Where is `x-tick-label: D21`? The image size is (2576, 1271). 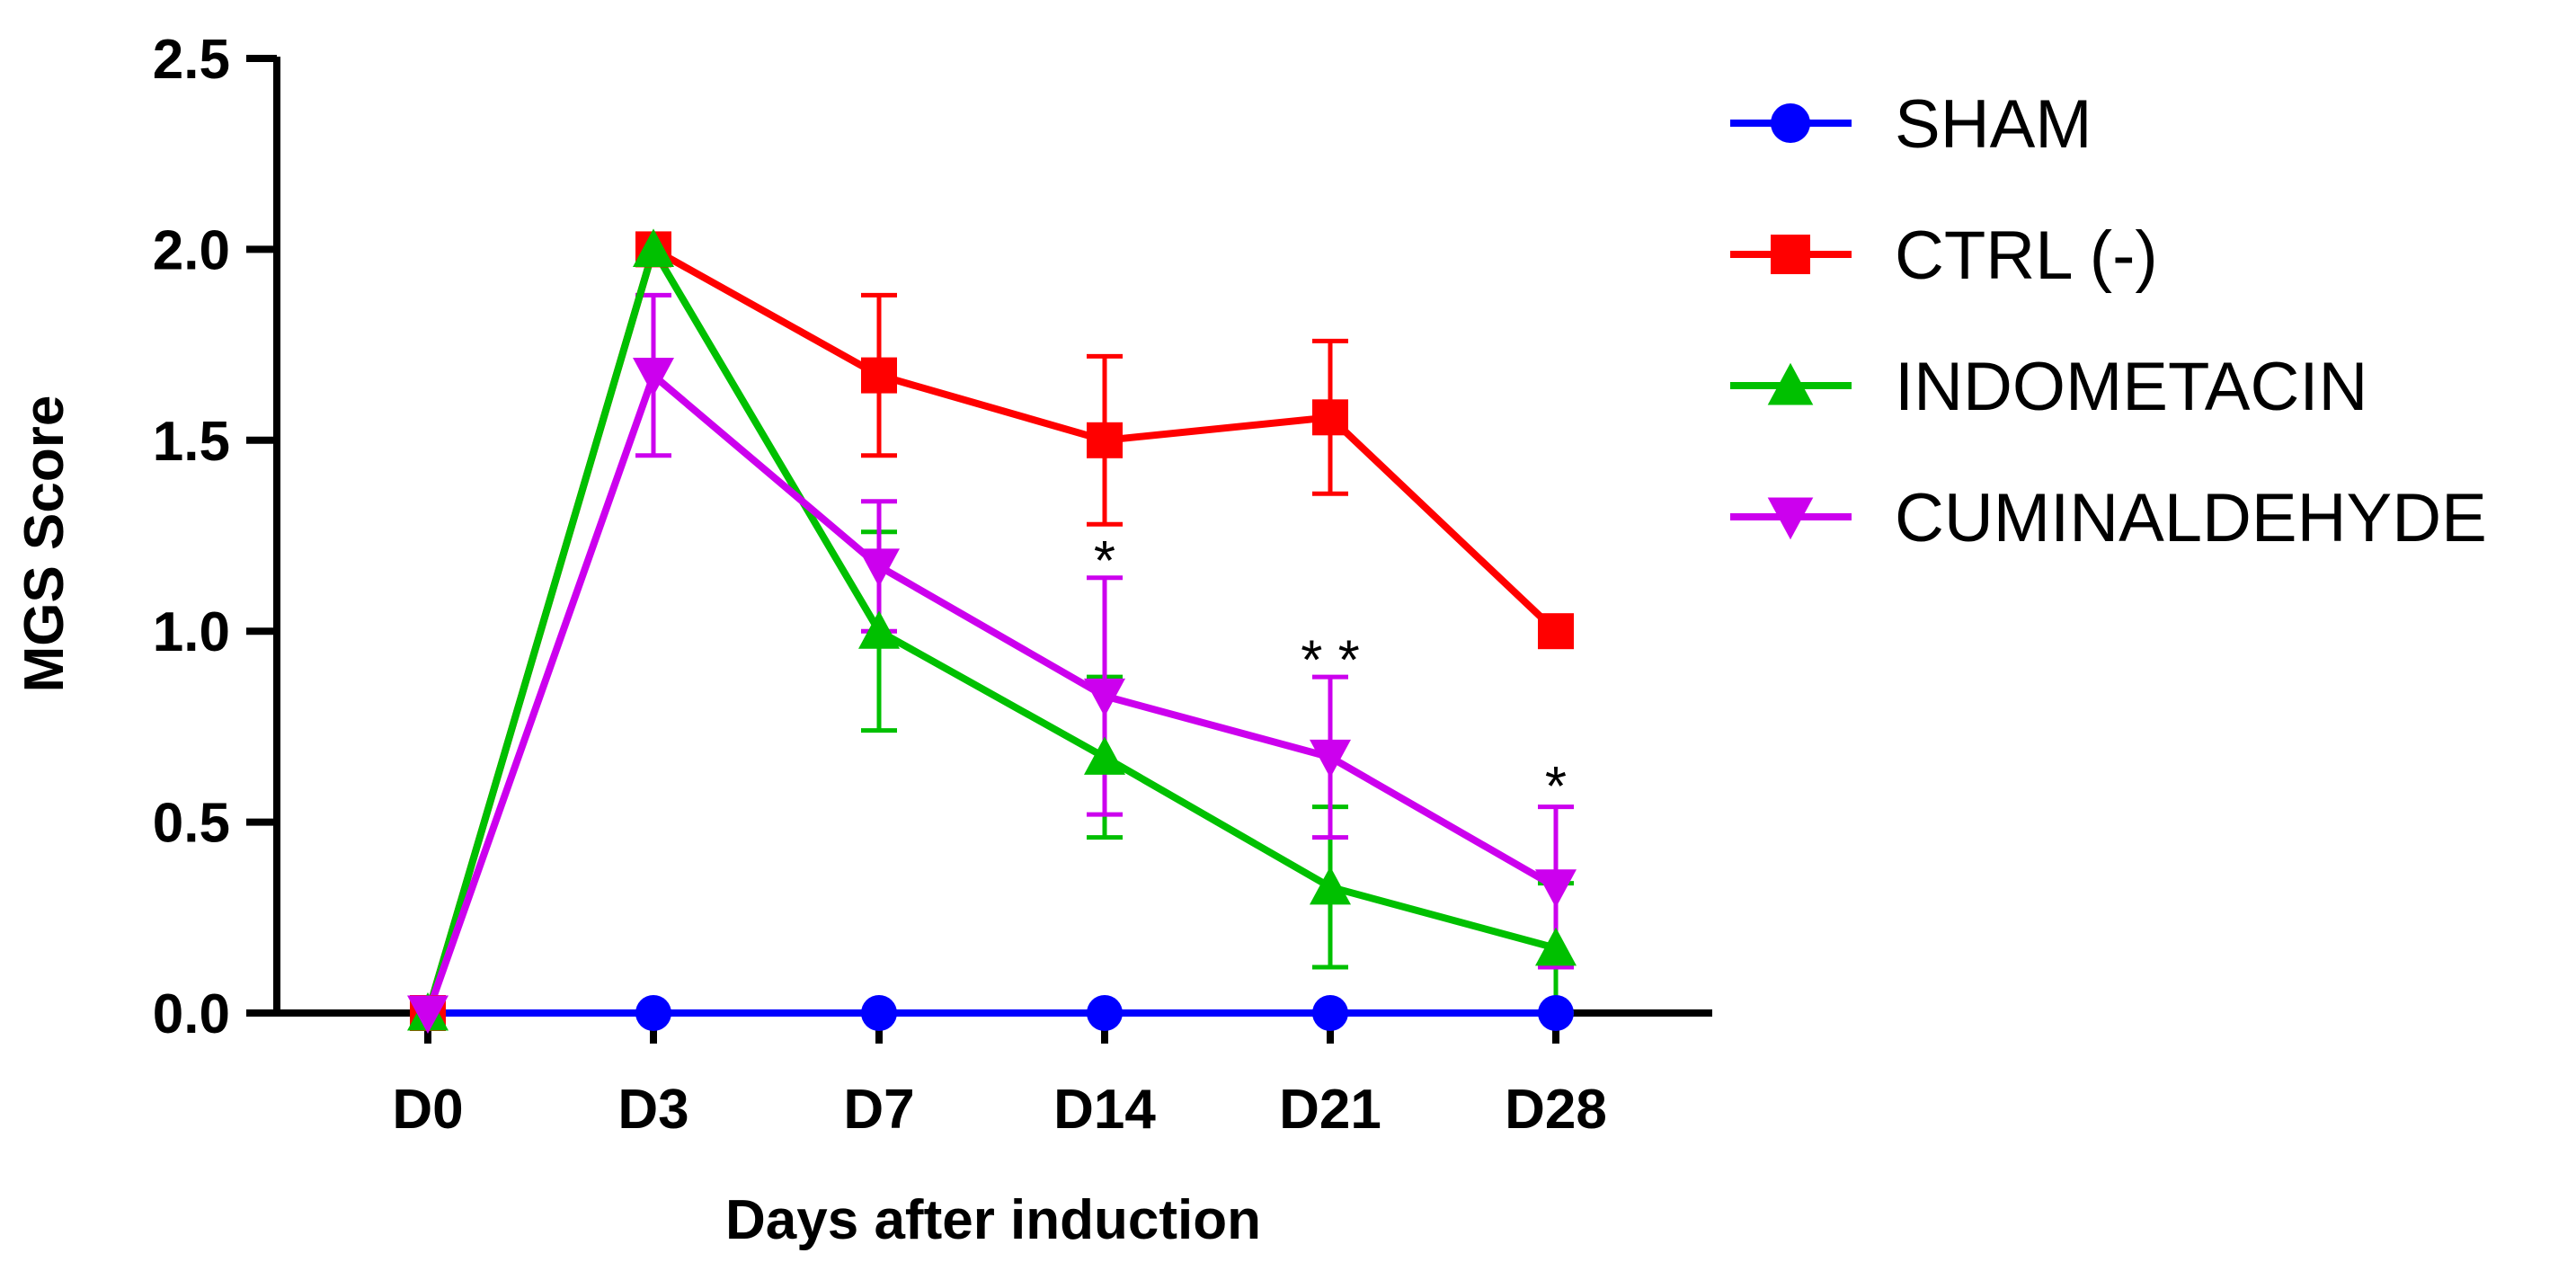 x-tick-label: D21 is located at coordinates (1330, 1110).